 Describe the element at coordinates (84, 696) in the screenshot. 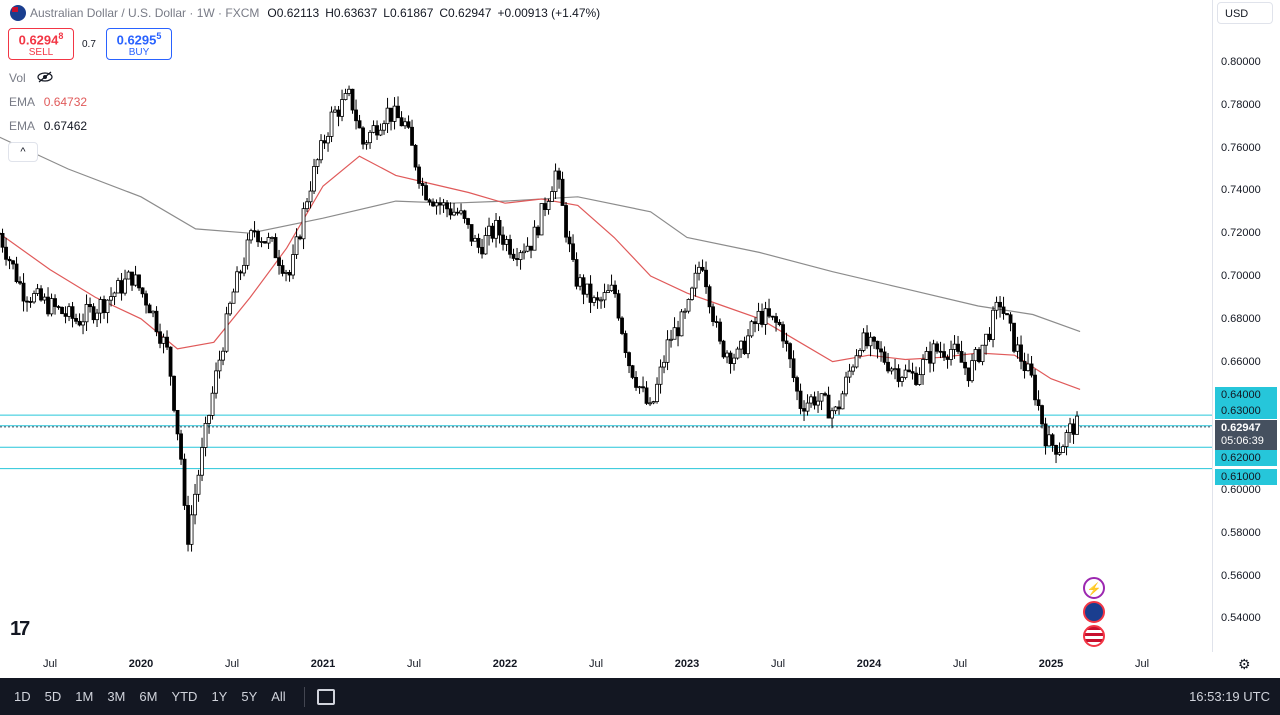

I see `range-button: 1M` at that location.